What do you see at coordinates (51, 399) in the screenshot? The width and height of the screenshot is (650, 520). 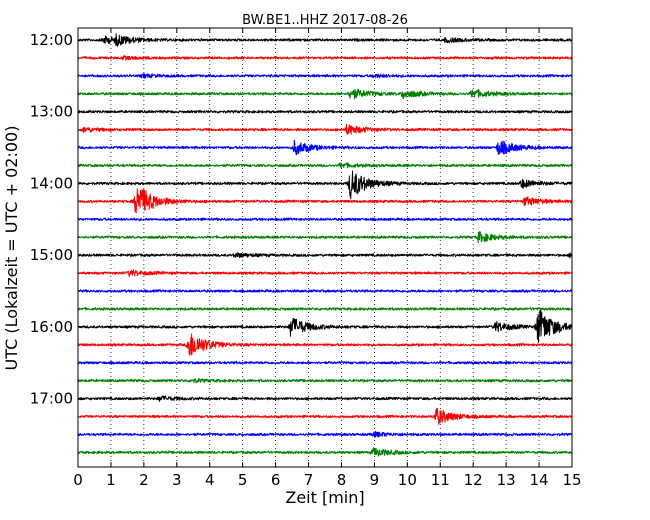 I see `y-tick-label: 17:00` at bounding box center [51, 399].